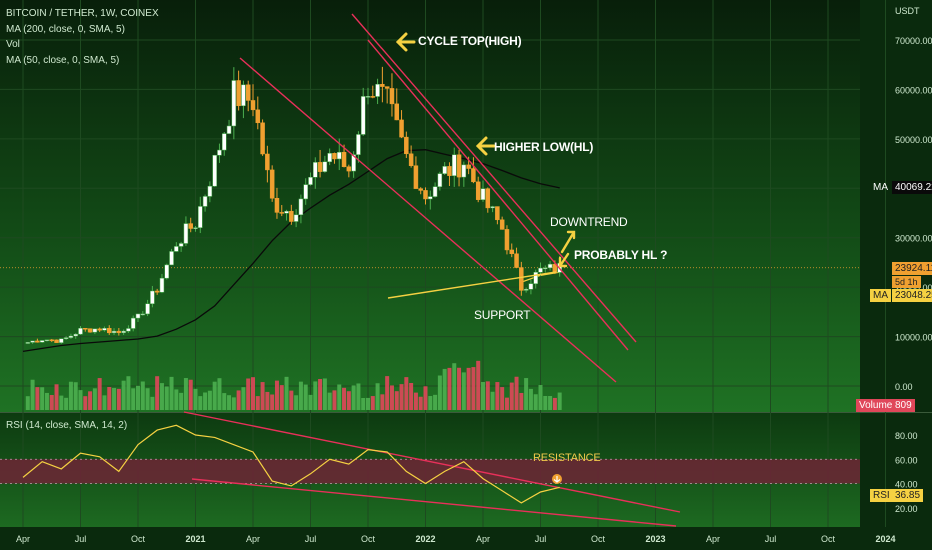 The width and height of the screenshot is (932, 550). I want to click on legend-vol: Vol, so click(13, 44).